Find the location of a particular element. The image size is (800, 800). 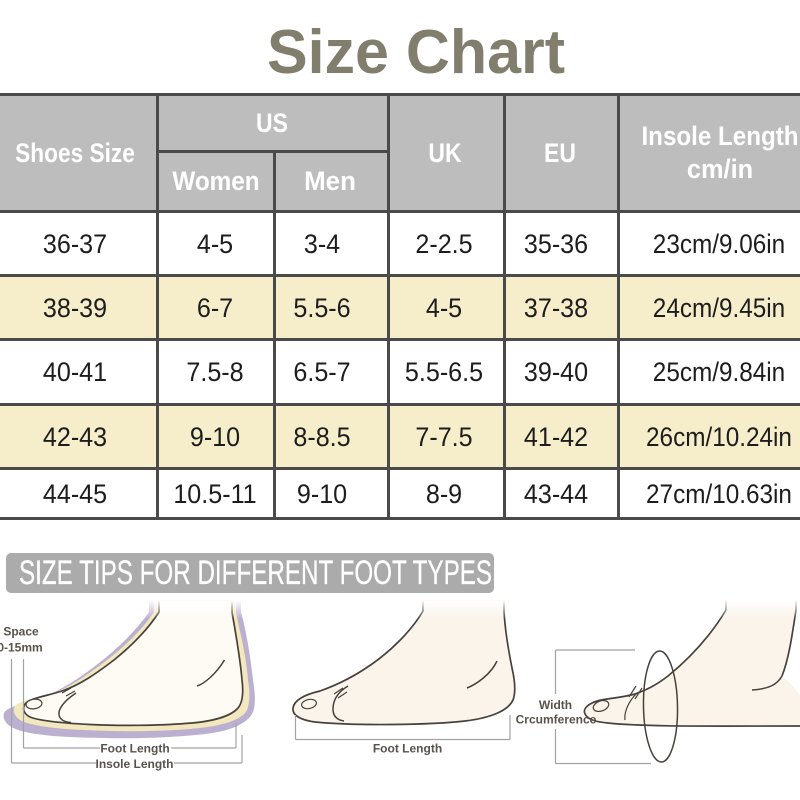

svg-text: Space is located at coordinates (21, 632).